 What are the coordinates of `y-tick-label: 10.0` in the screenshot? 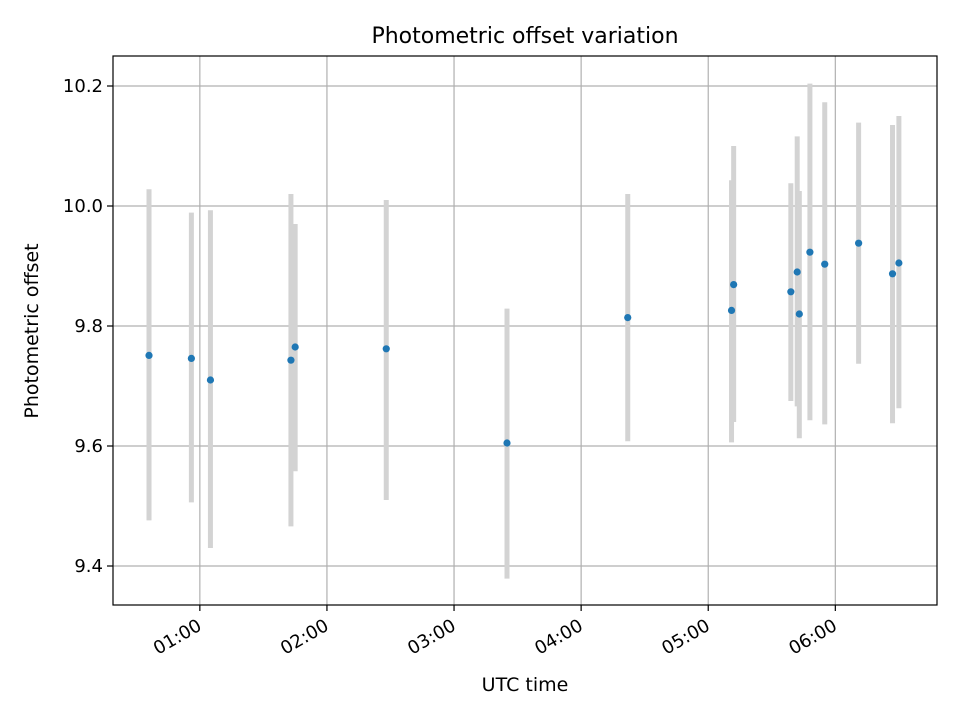 It's located at (83, 206).